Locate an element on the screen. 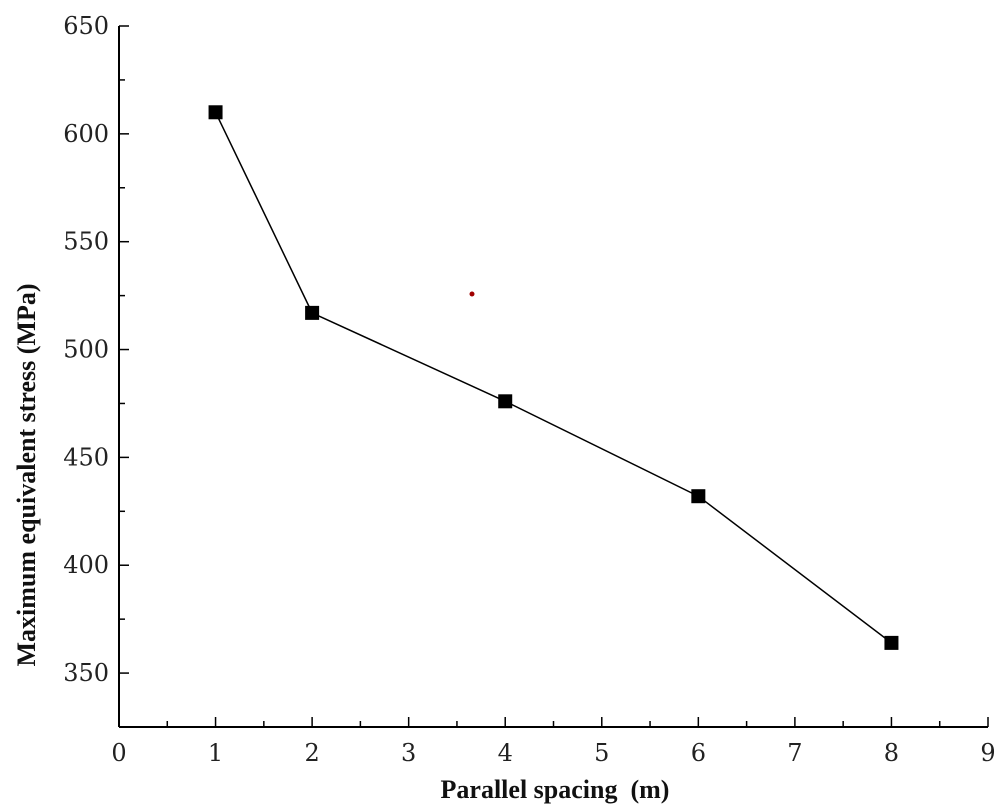  y-ticks: 350 400 450 500 550 600 650 is located at coordinates (96, 370).